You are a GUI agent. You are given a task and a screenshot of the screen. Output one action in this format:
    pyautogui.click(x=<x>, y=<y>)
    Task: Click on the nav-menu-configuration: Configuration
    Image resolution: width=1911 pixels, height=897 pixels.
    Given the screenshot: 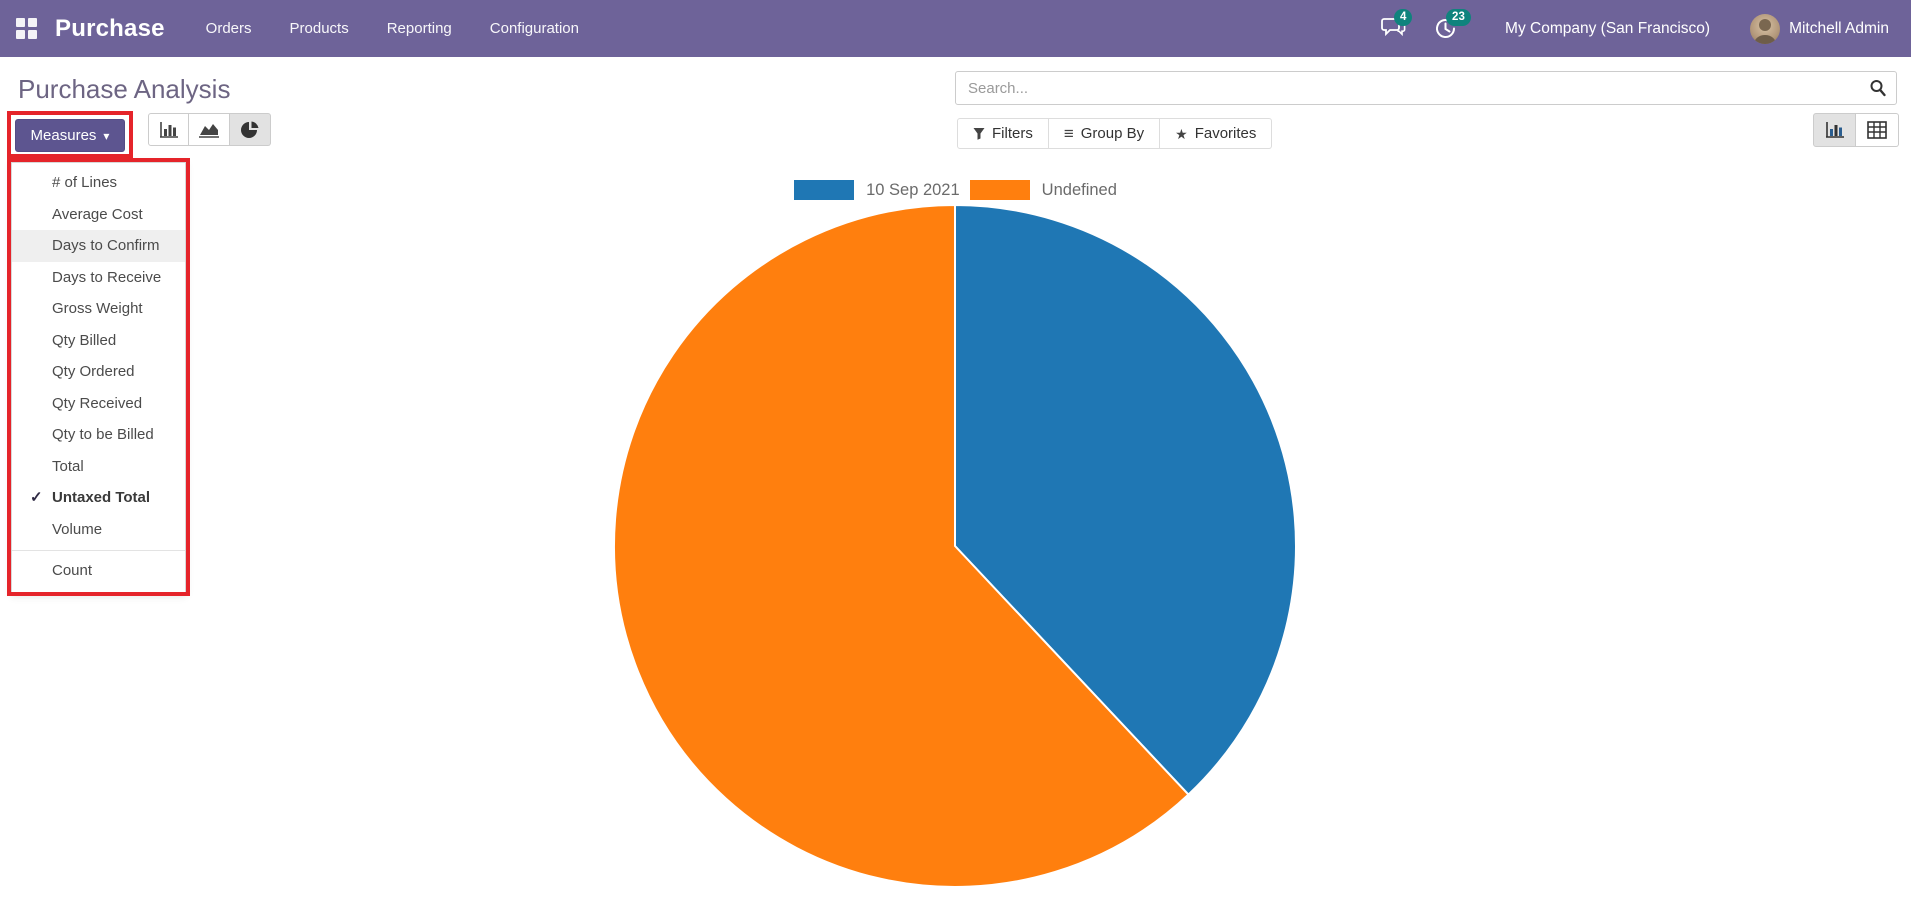 What is the action you would take?
    pyautogui.click(x=534, y=28)
    